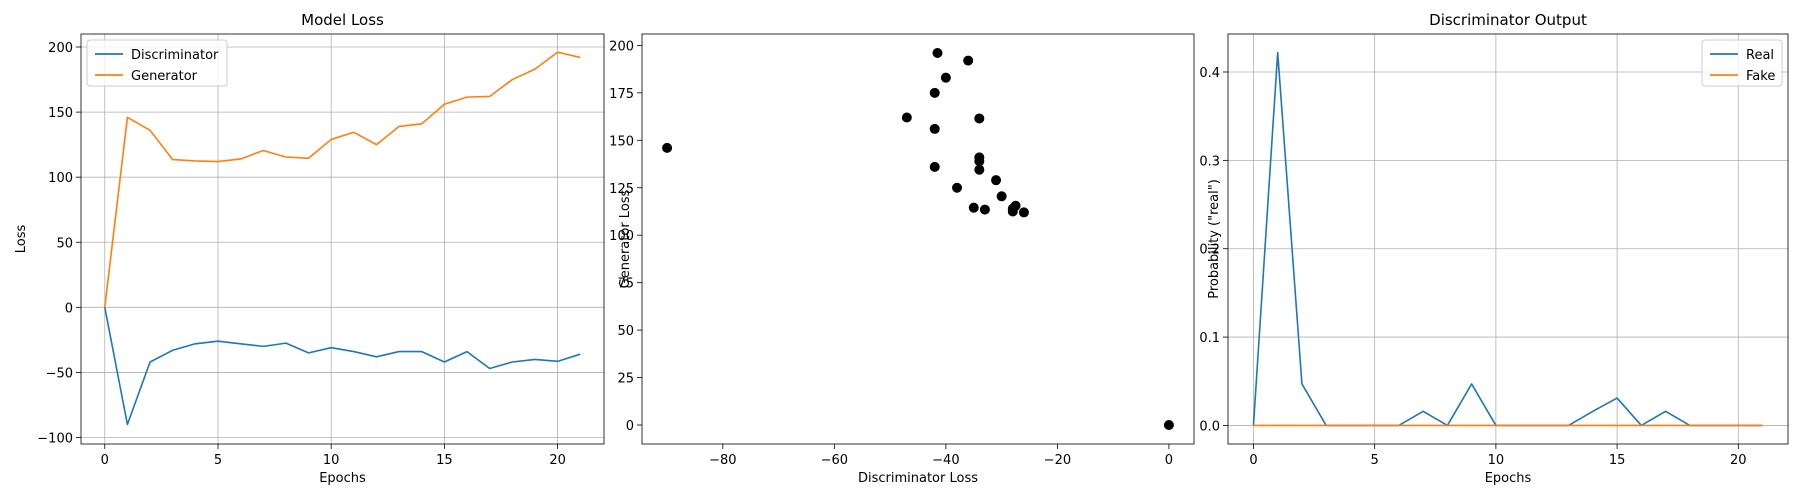 The height and width of the screenshot is (500, 1800). I want to click on y-tick-label: −50, so click(59, 373).